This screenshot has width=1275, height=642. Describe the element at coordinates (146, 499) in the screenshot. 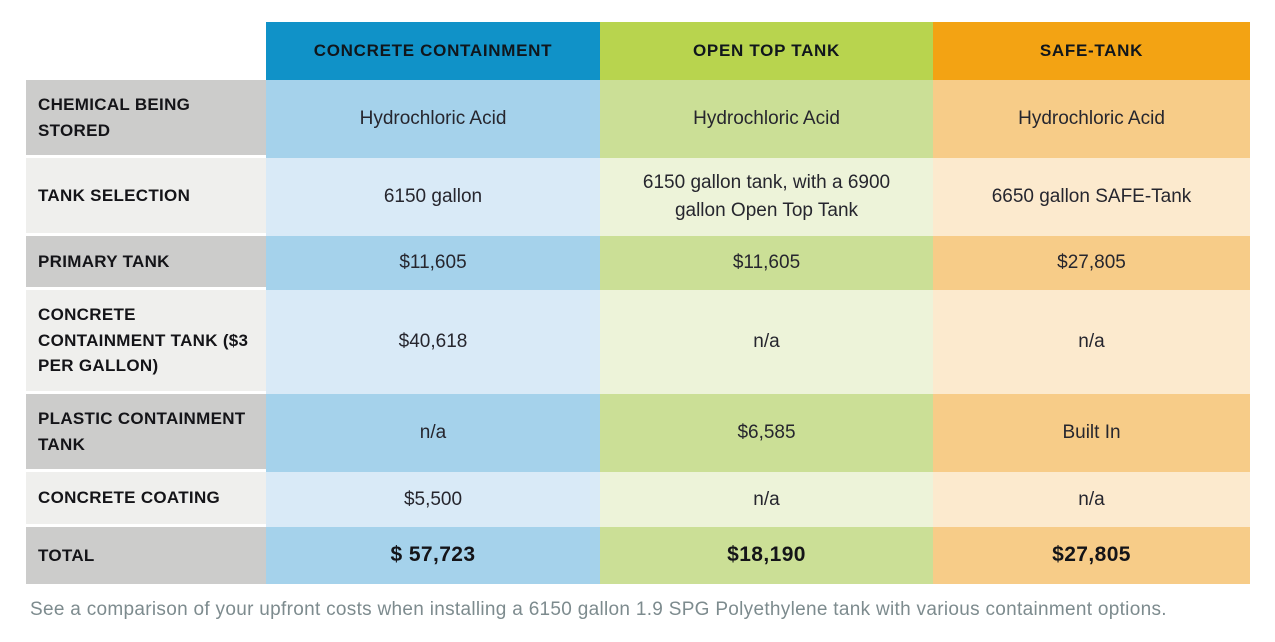

I see `row-label-concrete-coating: CONCRETE COATING` at that location.